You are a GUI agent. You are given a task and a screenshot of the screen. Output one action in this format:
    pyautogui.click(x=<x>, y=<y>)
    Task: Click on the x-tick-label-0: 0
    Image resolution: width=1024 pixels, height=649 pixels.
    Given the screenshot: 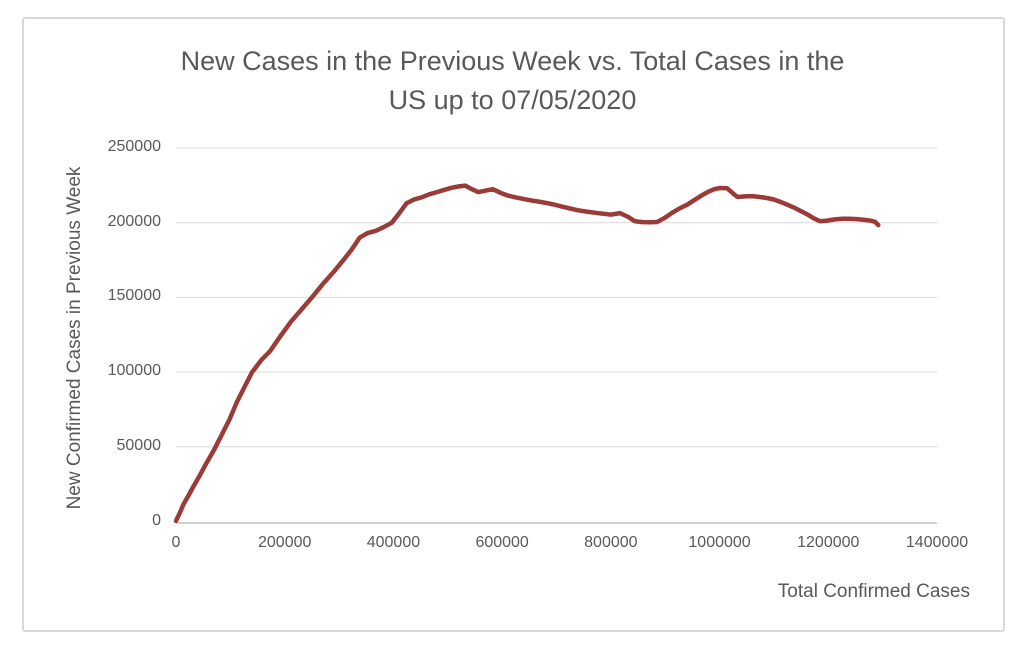 What is the action you would take?
    pyautogui.click(x=176, y=542)
    